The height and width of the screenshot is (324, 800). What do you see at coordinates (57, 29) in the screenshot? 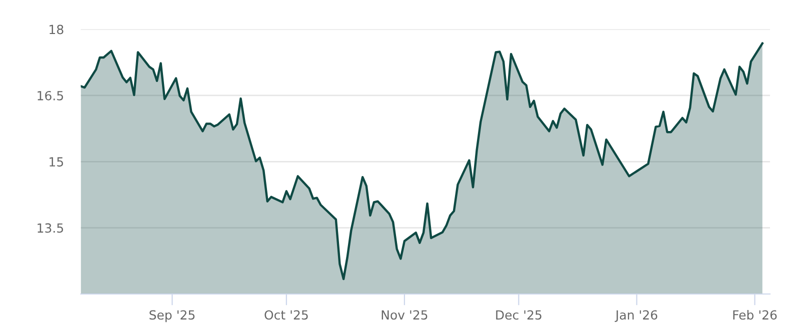
I see `y-tick-label: 18` at bounding box center [57, 29].